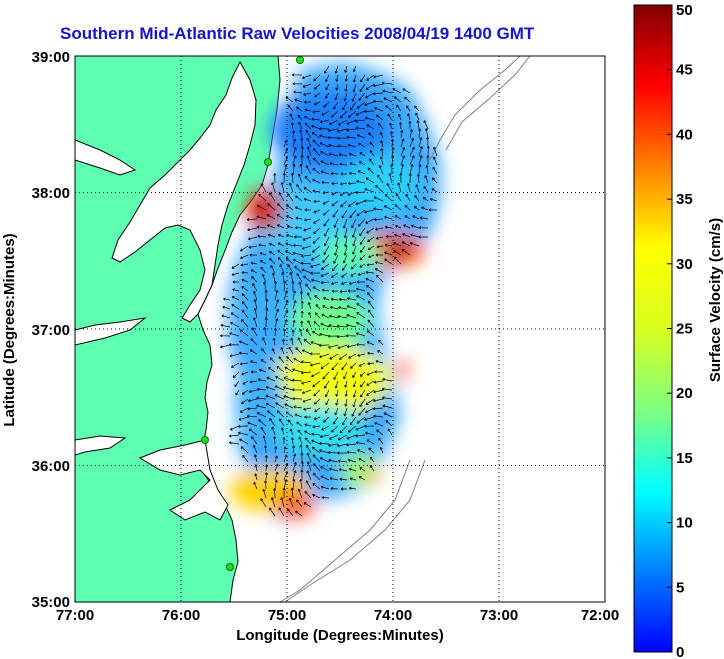 The width and height of the screenshot is (724, 659). Describe the element at coordinates (393, 615) in the screenshot. I see `x-tick-label: 74:00` at that location.